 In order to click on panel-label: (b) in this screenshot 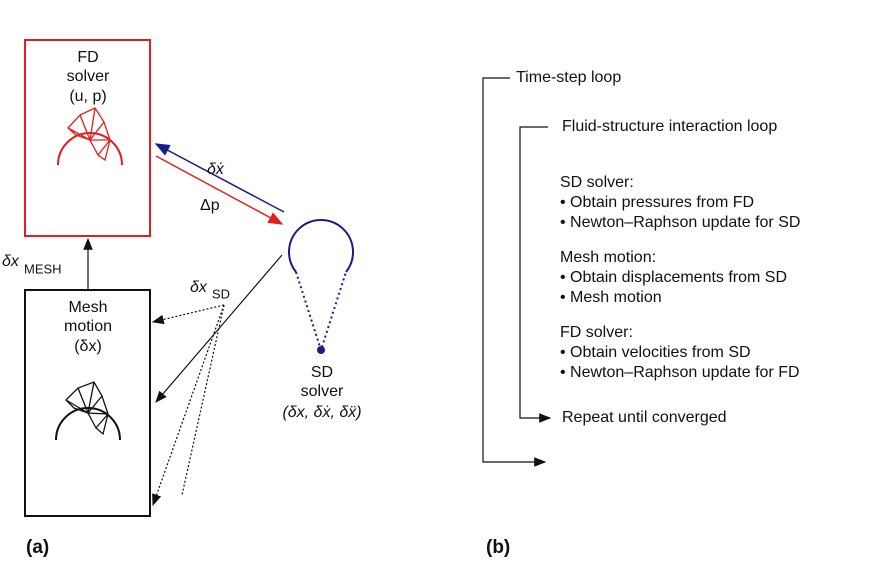, I will do `click(498, 547)`.